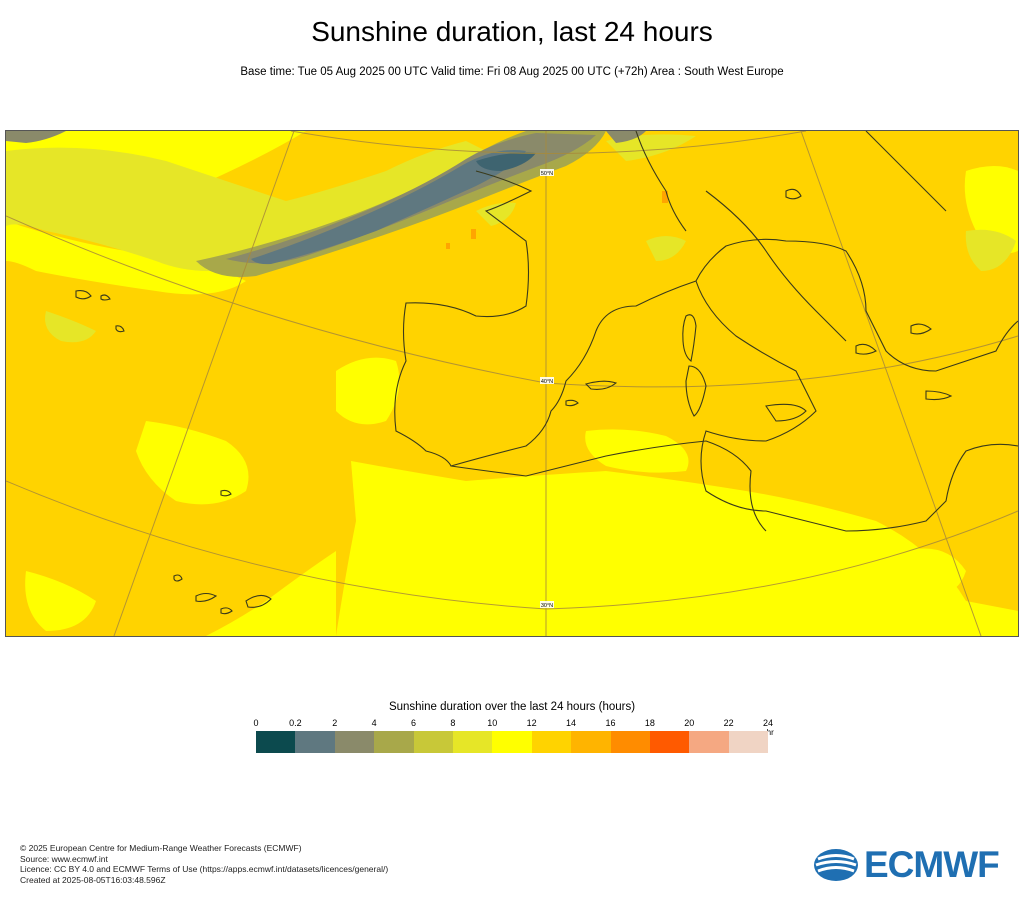 This screenshot has height=922, width=1024. I want to click on legend-tick-label: 20, so click(689, 723).